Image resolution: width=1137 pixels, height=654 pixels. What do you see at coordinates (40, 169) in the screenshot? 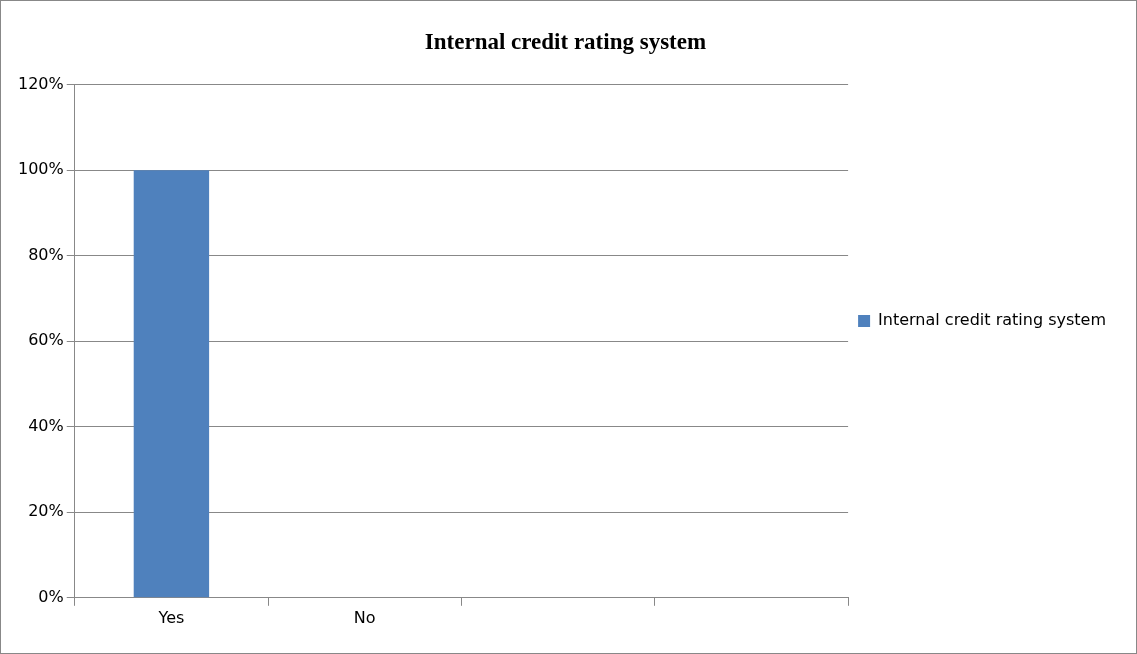
I see `y-tick-label: 100%` at bounding box center [40, 169].